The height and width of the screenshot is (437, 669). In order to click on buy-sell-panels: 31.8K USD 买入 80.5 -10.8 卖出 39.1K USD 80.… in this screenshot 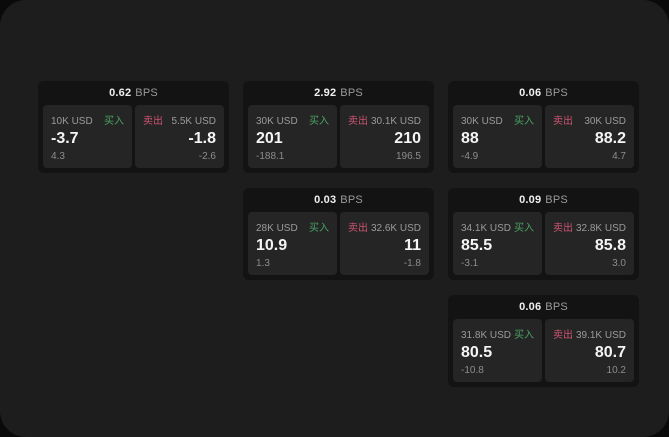, I will do `click(543, 353)`.